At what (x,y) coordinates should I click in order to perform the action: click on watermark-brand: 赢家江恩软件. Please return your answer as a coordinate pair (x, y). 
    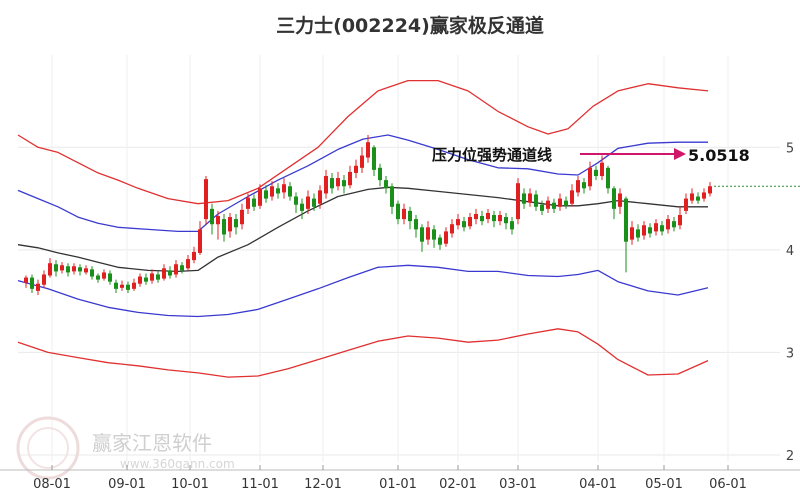
    Looking at the image, I should click on (152, 443).